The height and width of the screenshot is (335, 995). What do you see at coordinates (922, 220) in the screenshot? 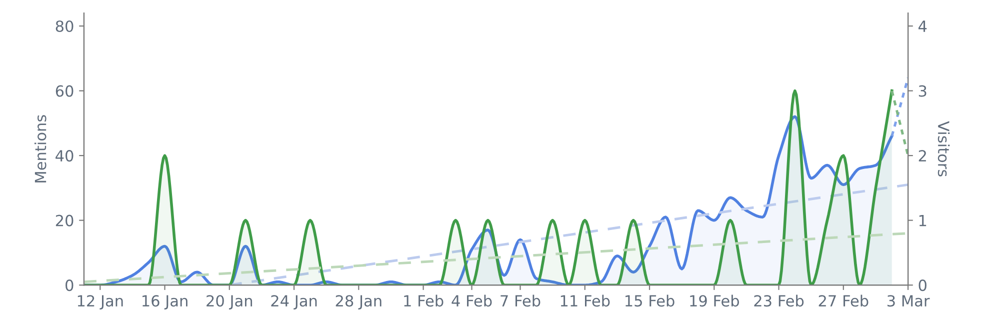
I see `y2-tick-label: 1` at bounding box center [922, 220].